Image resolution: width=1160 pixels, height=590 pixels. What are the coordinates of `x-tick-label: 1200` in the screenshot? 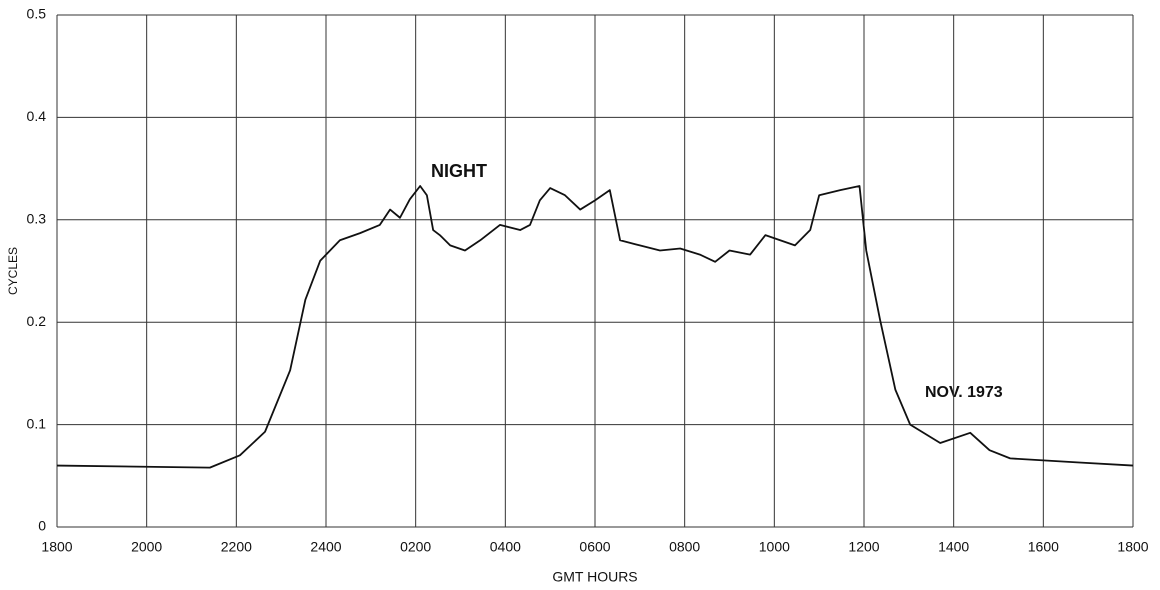 It's located at (863, 547).